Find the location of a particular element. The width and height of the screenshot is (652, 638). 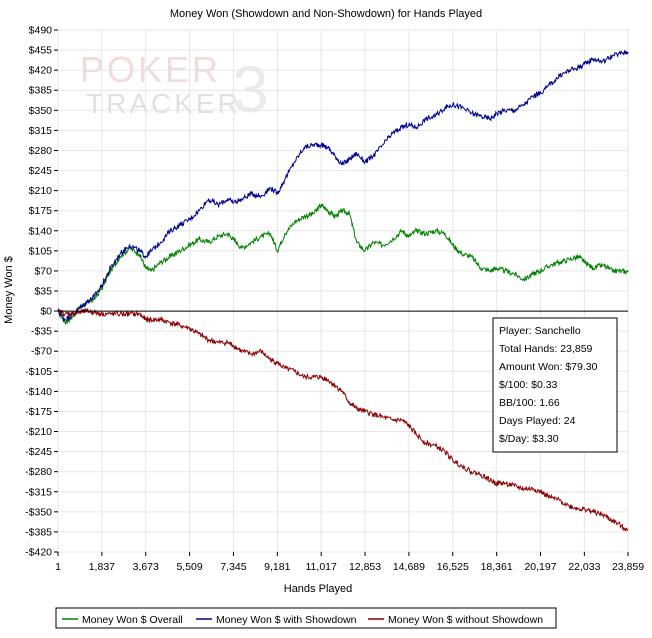

stats-amount-won: Amount Won: $79.30 is located at coordinates (548, 367).